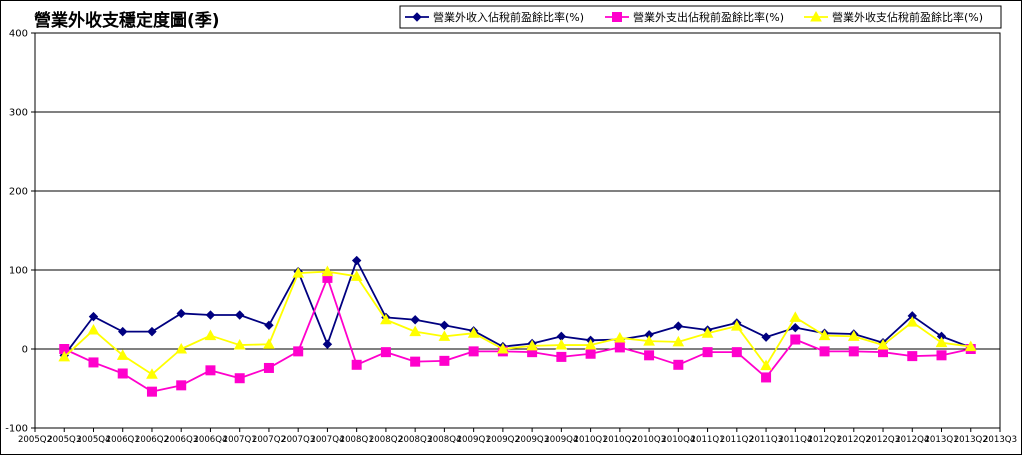 Image resolution: width=1024 pixels, height=457 pixels. I want to click on x-tick-label: 2010Q2, so click(620, 440).